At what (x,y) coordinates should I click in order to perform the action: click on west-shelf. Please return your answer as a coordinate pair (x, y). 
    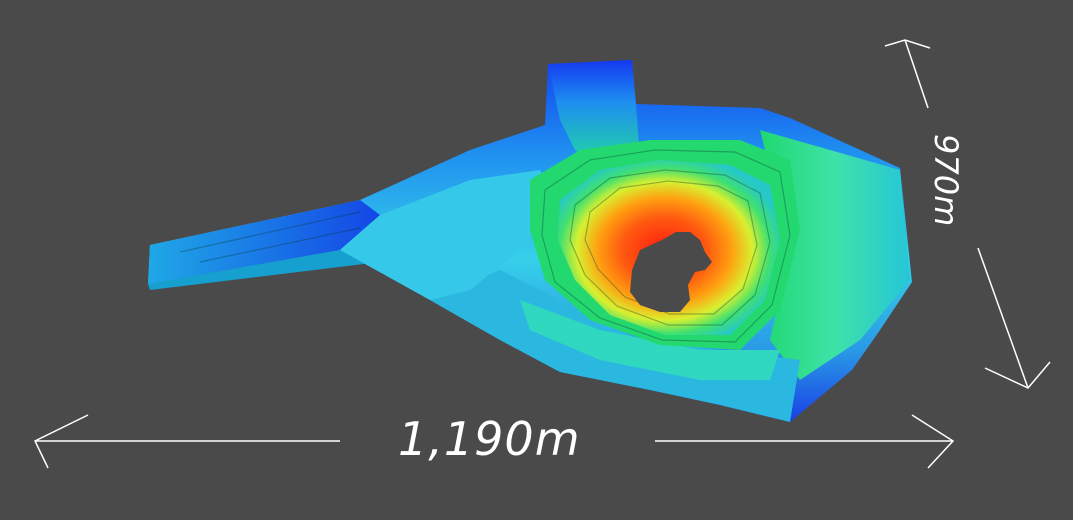
    Looking at the image, I should click on (450, 235).